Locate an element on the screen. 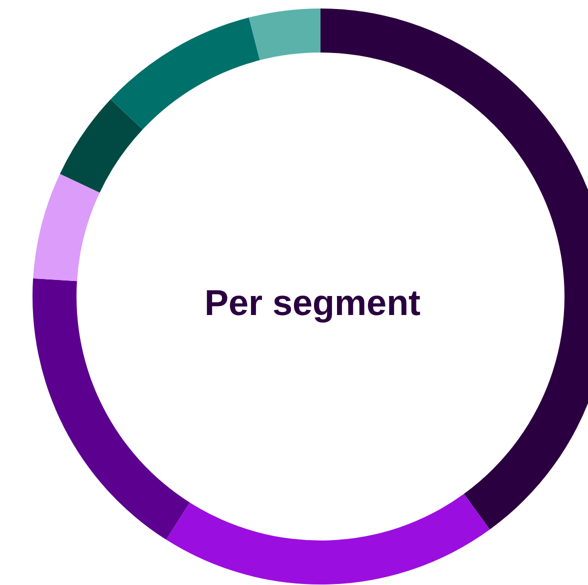 Image resolution: width=588 pixels, height=585 pixels. text: Per segment is located at coordinates (312, 302).